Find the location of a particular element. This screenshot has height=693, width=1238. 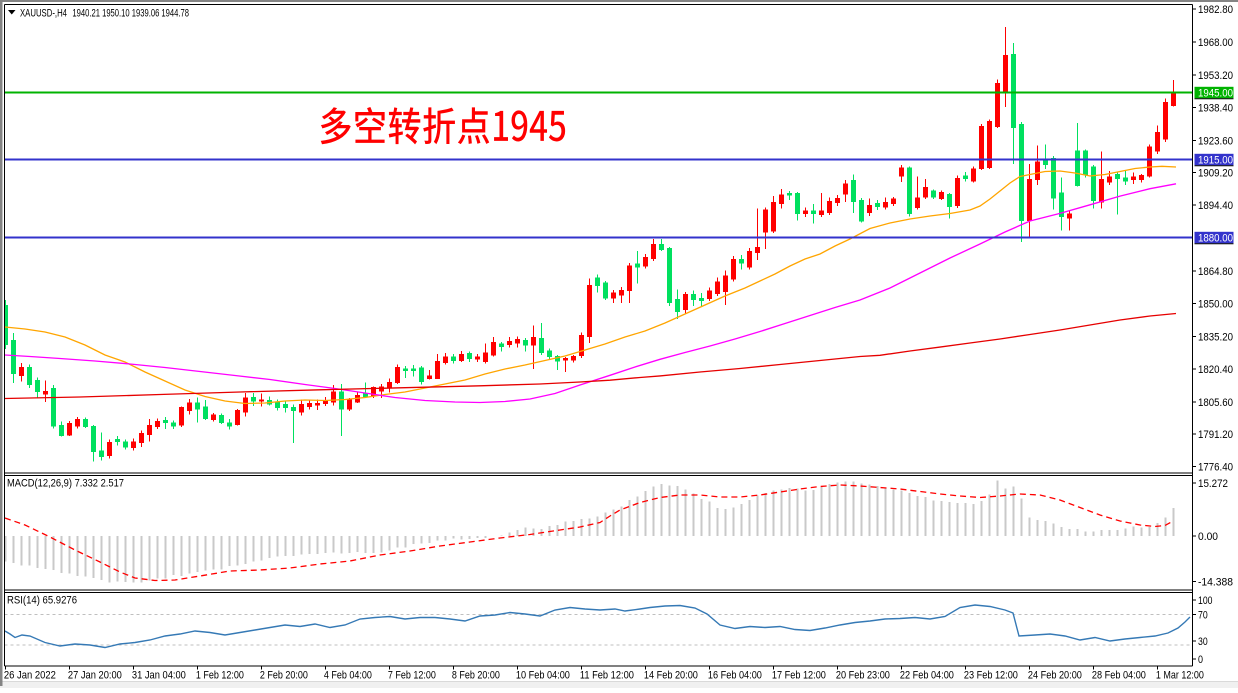

svg-text: 26 Jan 2022 is located at coordinates (30, 676).